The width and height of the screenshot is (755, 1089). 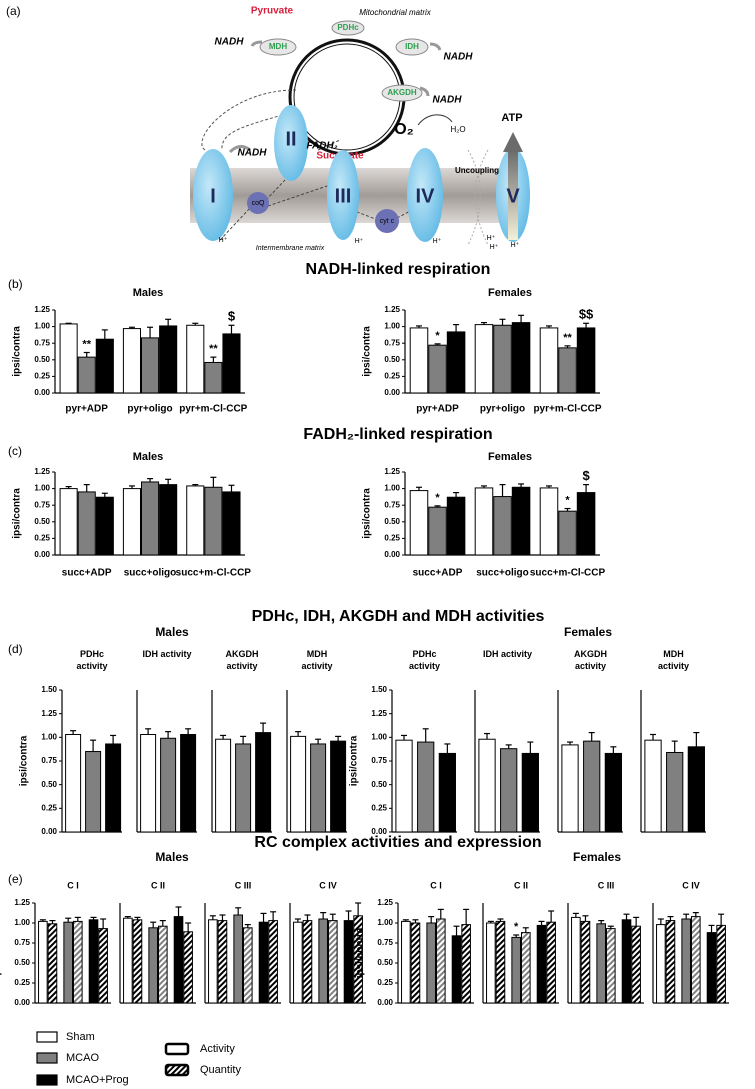 I want to click on chart: IDH activity, so click(x=166, y=741).